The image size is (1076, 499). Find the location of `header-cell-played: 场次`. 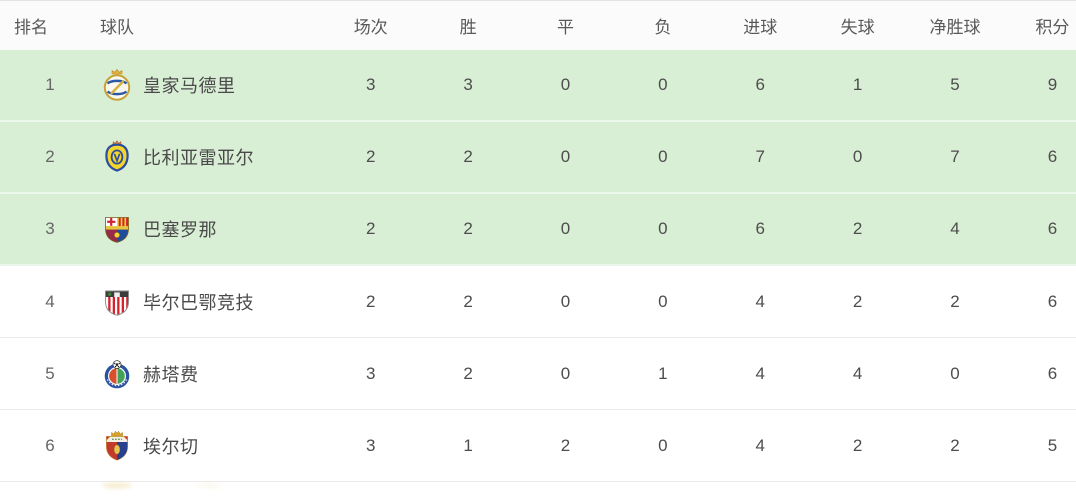

header-cell-played: 场次 is located at coordinates (370, 27).